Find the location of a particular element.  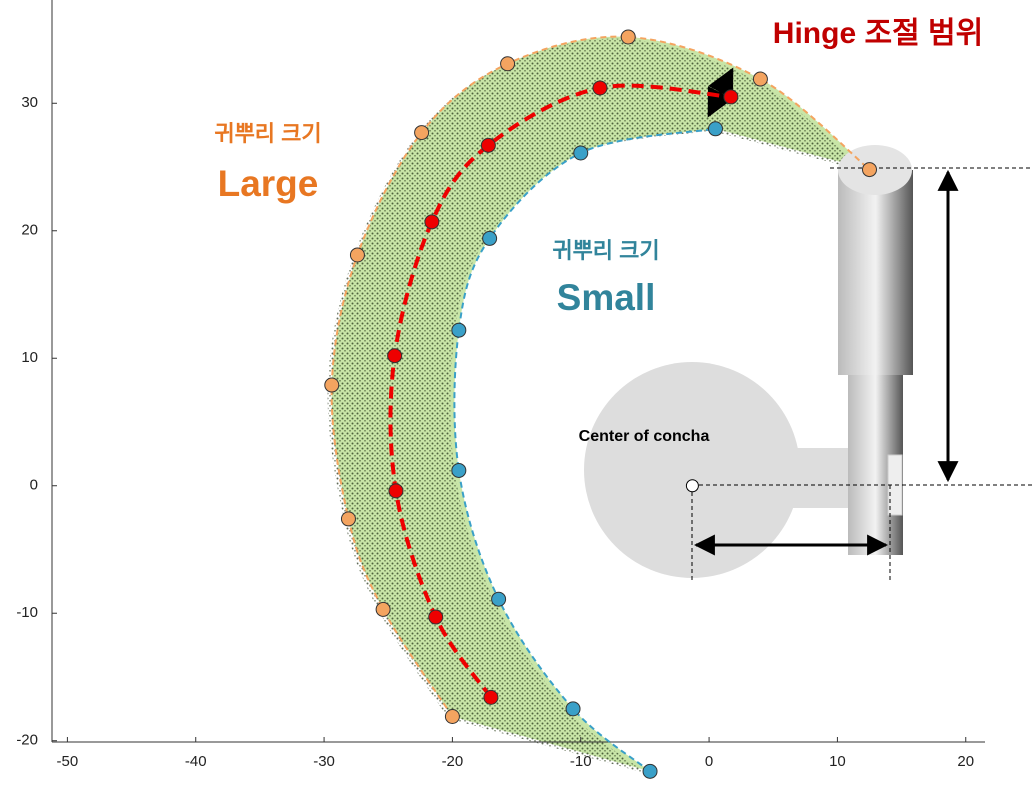

annotation-size: Large is located at coordinates (268, 183).